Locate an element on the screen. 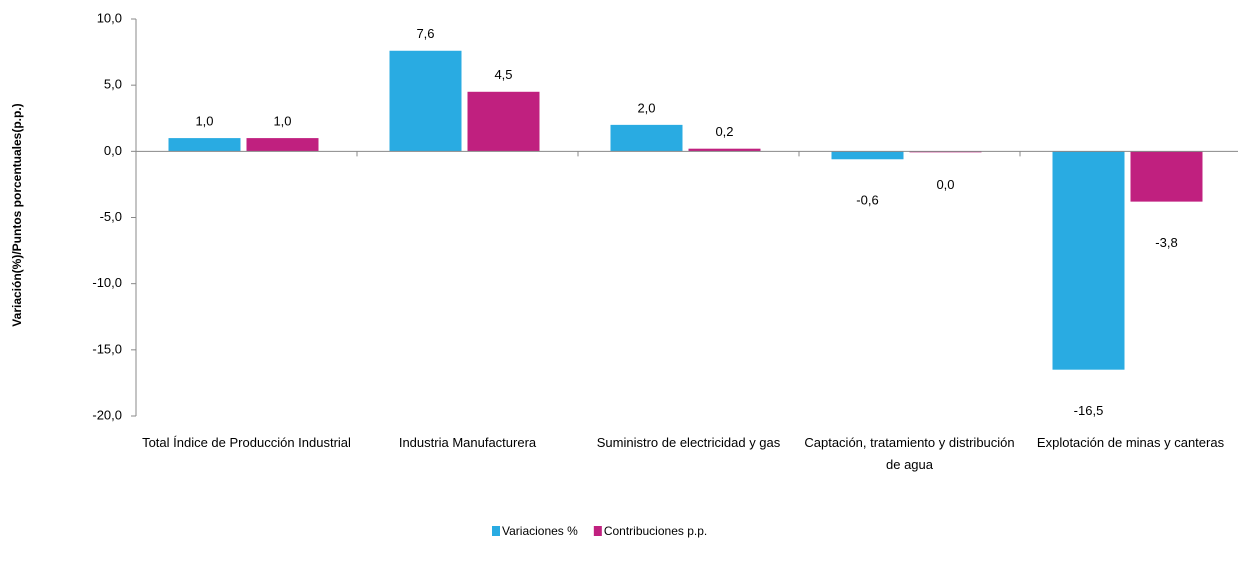  y-tick-label: -15,0 is located at coordinates (107, 348).